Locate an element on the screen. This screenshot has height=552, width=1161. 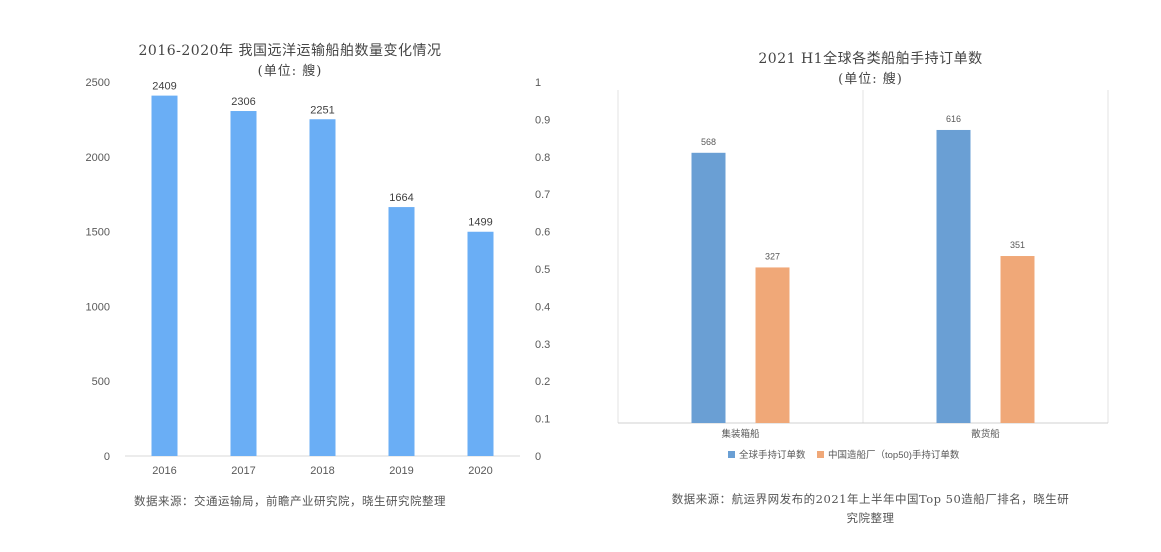
left-chart-title: 2016-2020年 我国远洋运输船舶数量变化情况 is located at coordinates (290, 51).